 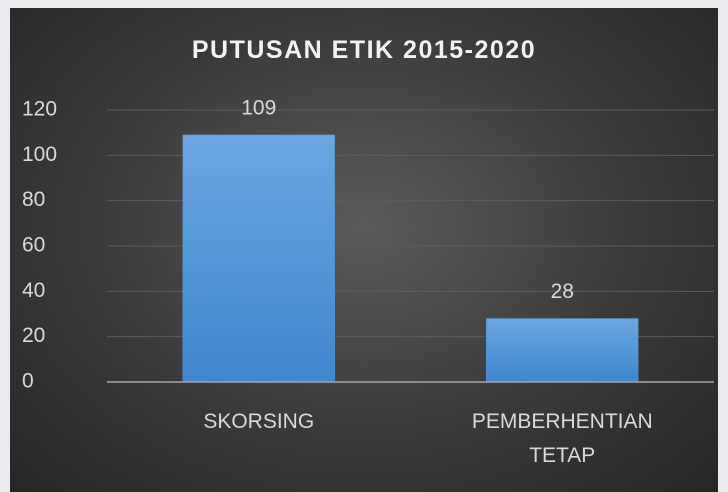 I want to click on y-tick-label: 120, so click(x=39, y=109).